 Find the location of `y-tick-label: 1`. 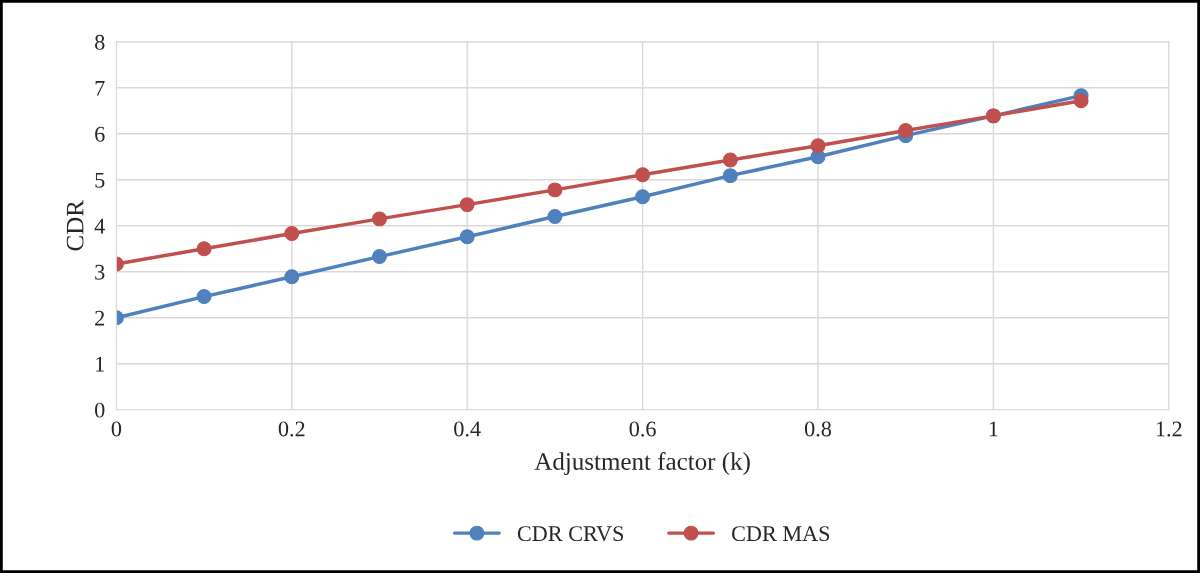

y-tick-label: 1 is located at coordinates (100, 364).